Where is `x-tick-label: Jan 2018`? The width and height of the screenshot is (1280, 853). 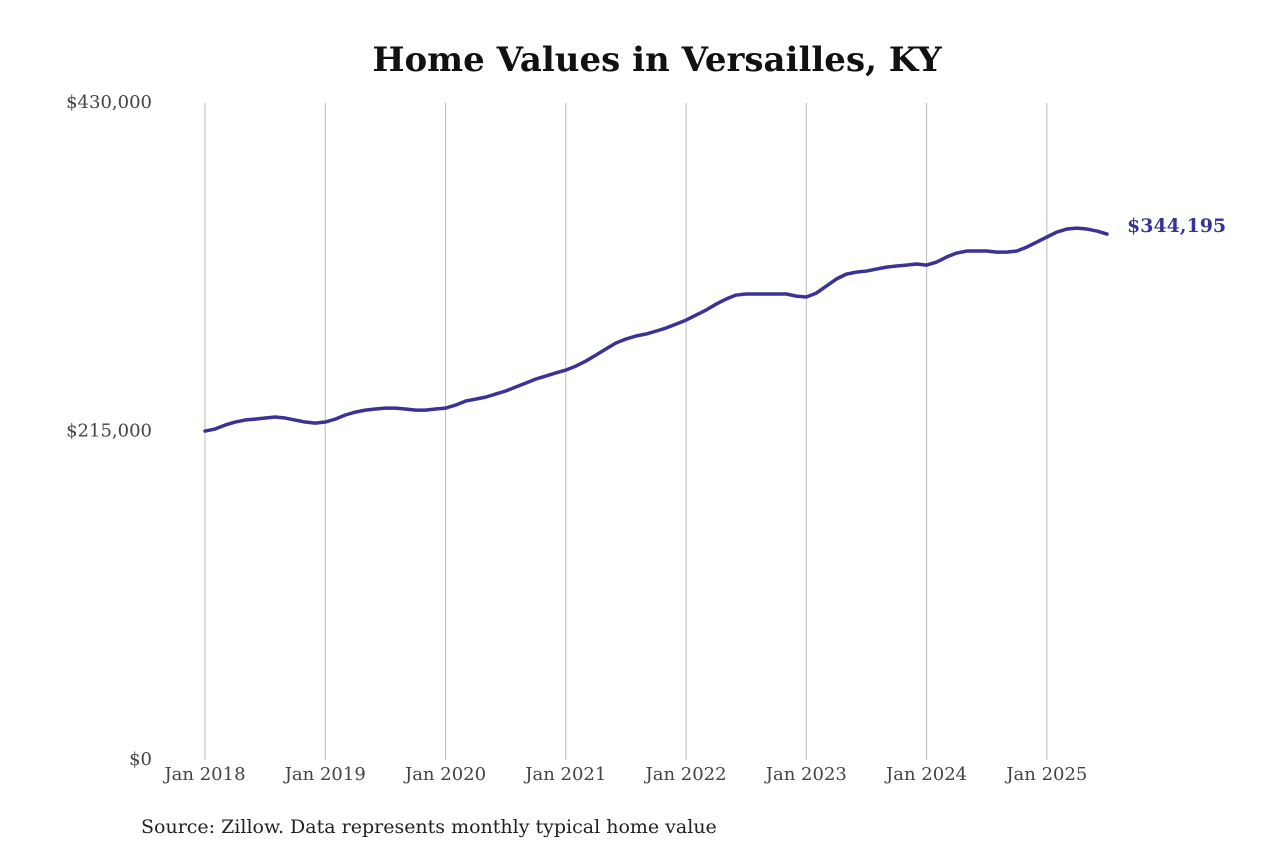
x-tick-label: Jan 2018 is located at coordinates (203, 774).